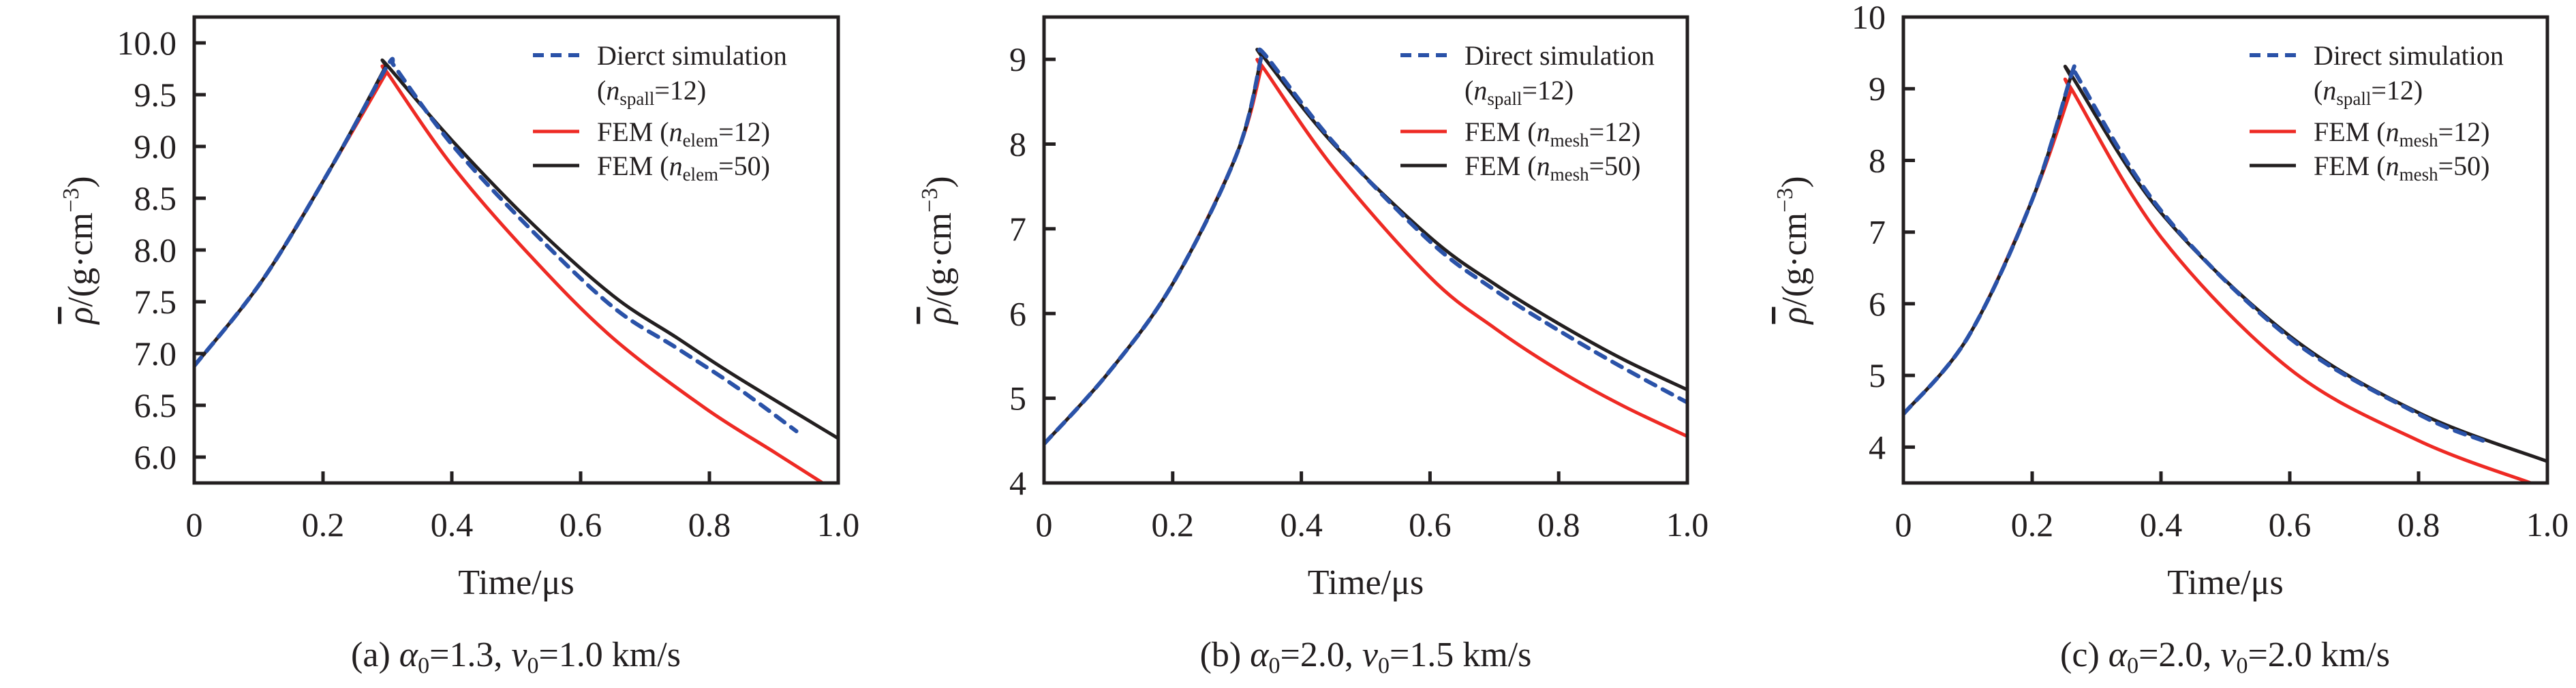 The height and width of the screenshot is (688, 2576). I want to click on plot-area, so click(1365, 246).